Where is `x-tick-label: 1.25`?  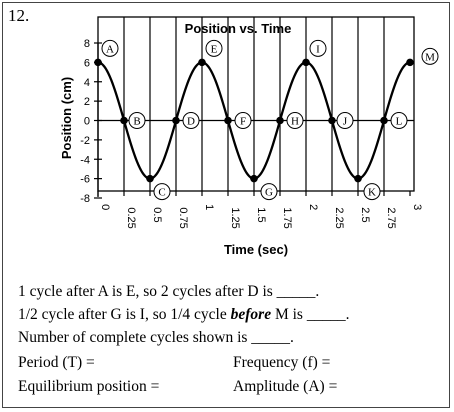
x-tick-label: 1.25 is located at coordinates (235, 217).